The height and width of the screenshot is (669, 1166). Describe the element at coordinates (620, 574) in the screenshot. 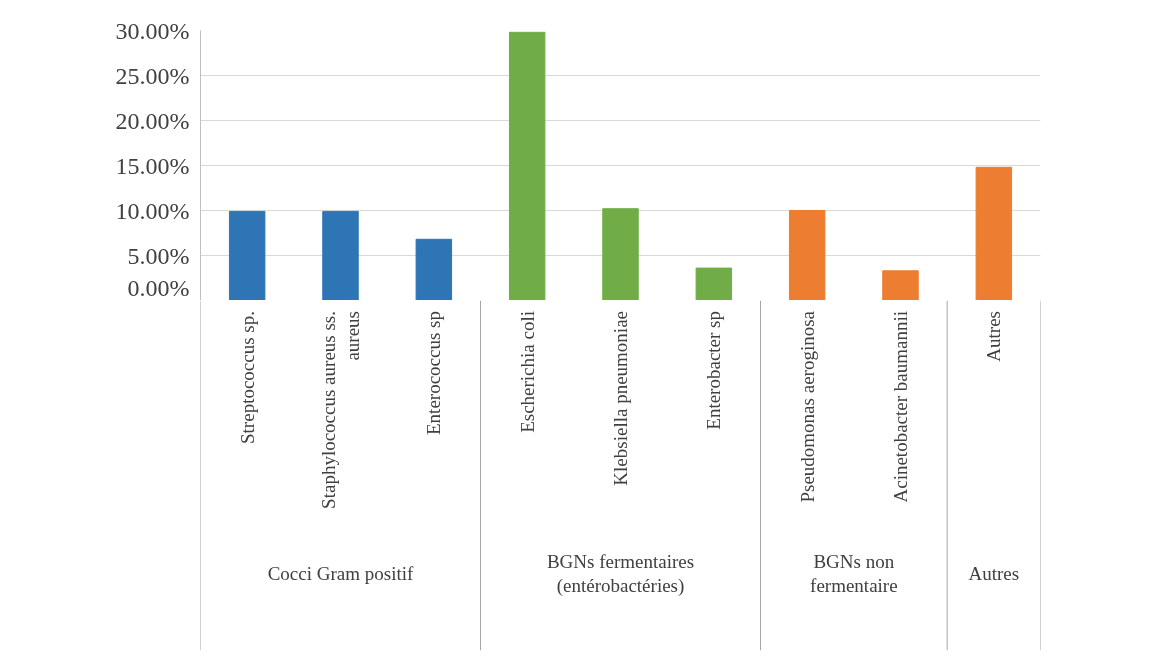

I see `text: BGNs fermentaires (entérobactéries)` at that location.